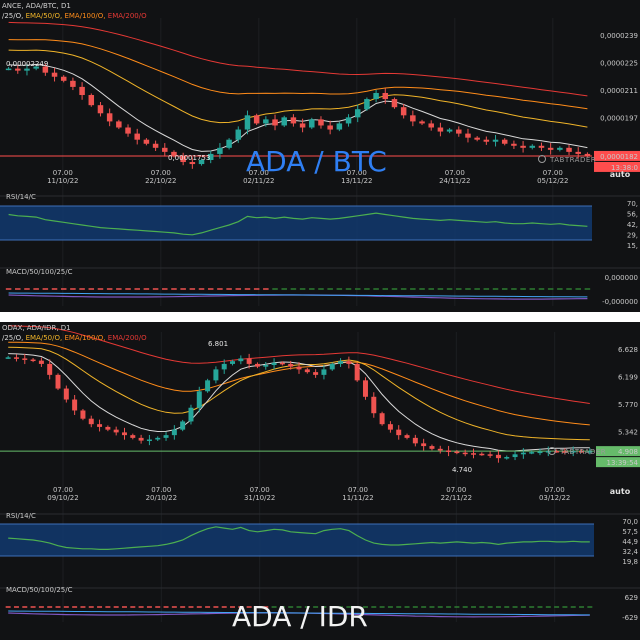  What do you see at coordinates (189, 158) in the screenshot?
I see `low-price-note: 0,00001753` at bounding box center [189, 158].